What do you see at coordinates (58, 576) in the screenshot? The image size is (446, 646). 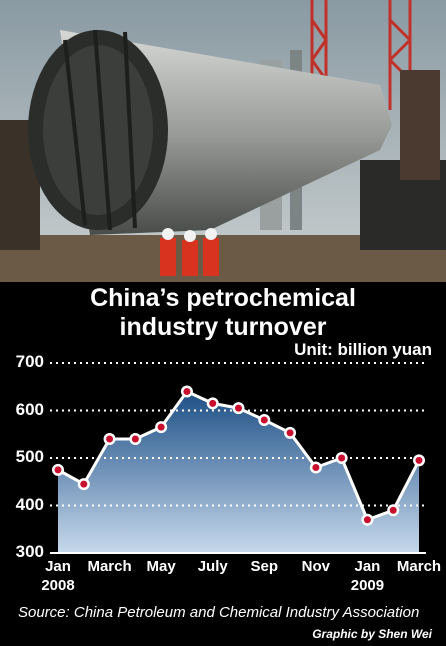 I see `x-tick-label: Jan 2008` at bounding box center [58, 576].